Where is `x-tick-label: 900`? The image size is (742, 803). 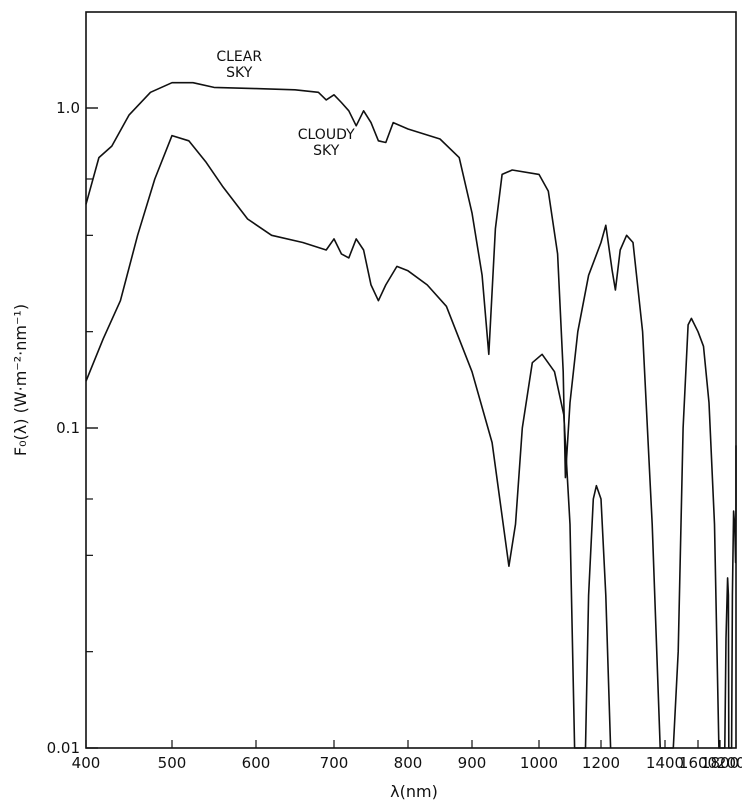
x-tick-label: 900 is located at coordinates (472, 763).